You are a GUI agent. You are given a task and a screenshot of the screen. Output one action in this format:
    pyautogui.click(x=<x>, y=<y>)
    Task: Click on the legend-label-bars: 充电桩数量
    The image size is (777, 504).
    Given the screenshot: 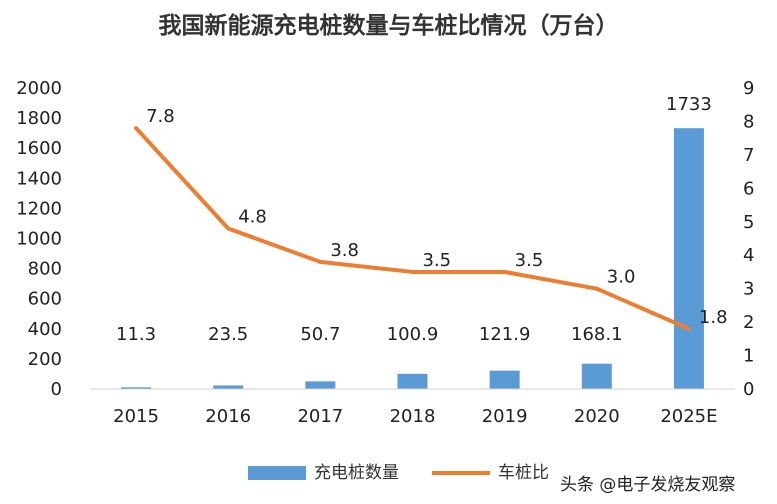 What is the action you would take?
    pyautogui.click(x=356, y=473)
    